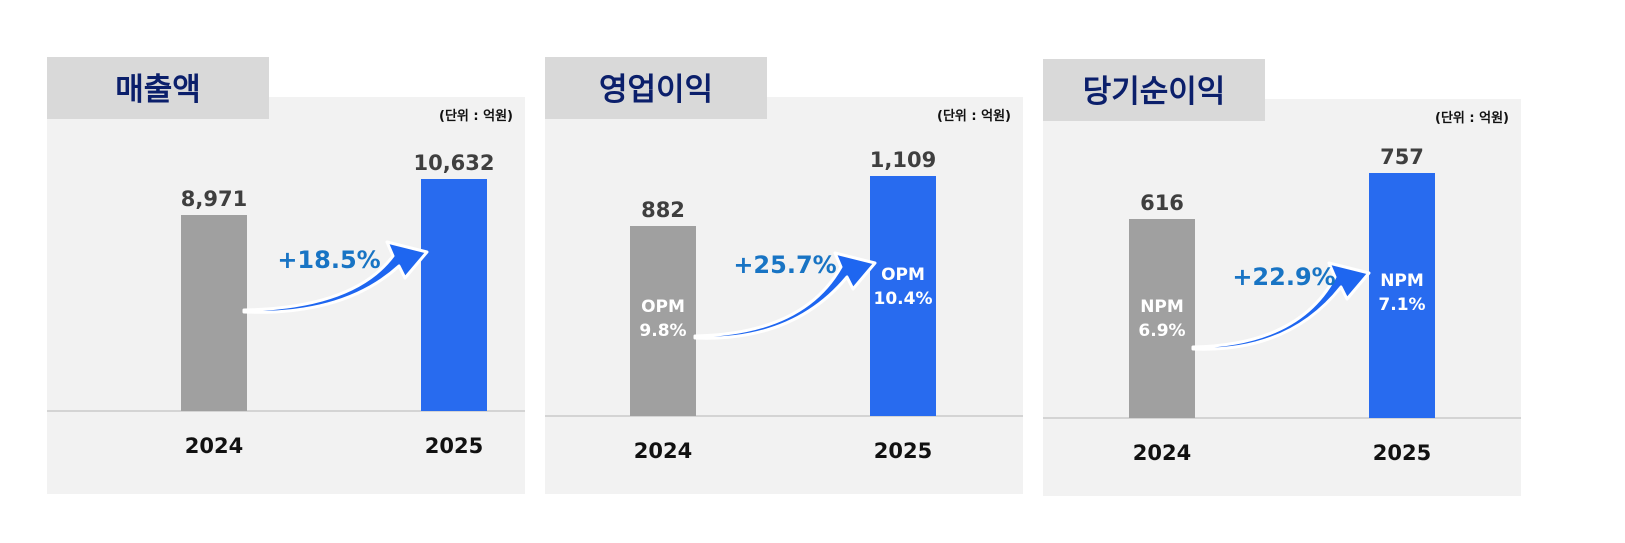  Describe the element at coordinates (663, 210) in the screenshot. I see `bar-value-label: 882` at that location.